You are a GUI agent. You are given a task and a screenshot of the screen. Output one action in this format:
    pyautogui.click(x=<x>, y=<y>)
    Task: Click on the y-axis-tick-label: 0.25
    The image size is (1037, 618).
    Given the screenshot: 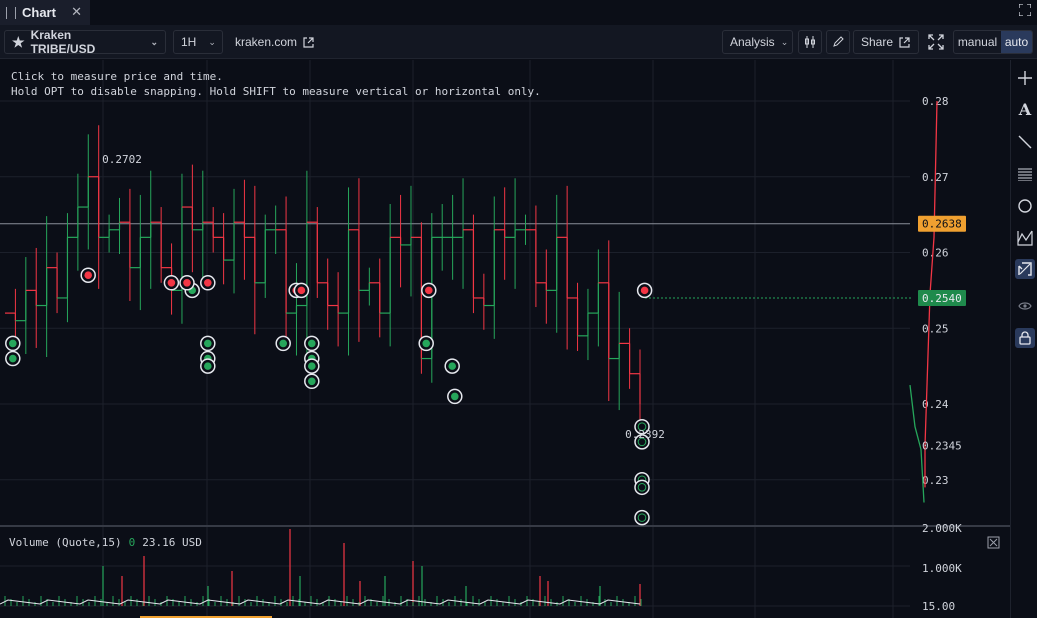 What is the action you would take?
    pyautogui.click(x=935, y=328)
    